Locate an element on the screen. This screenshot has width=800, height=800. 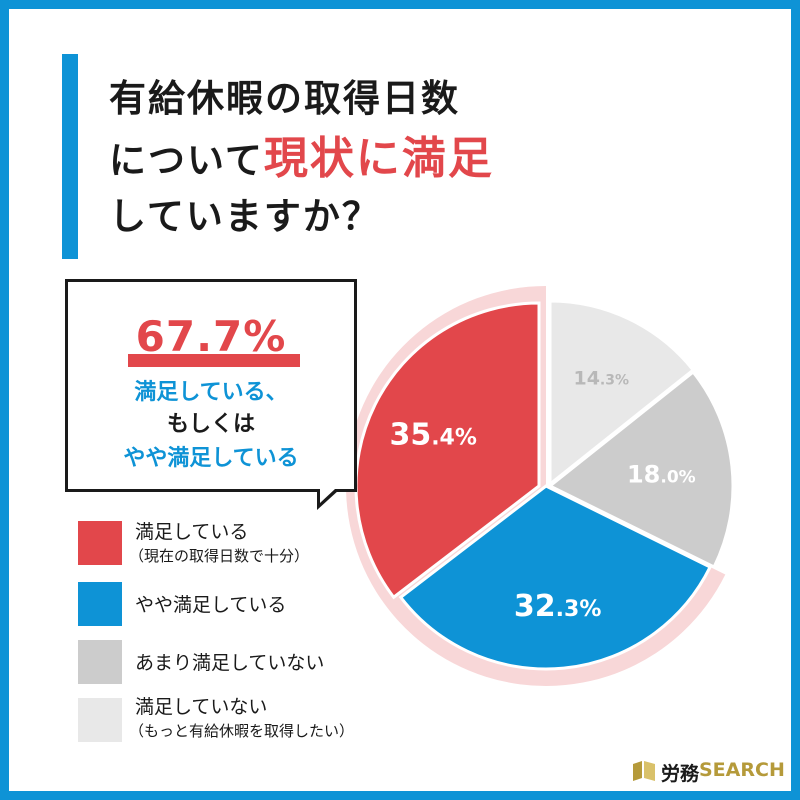
slice-not-satisfied is located at coordinates (622, 393).